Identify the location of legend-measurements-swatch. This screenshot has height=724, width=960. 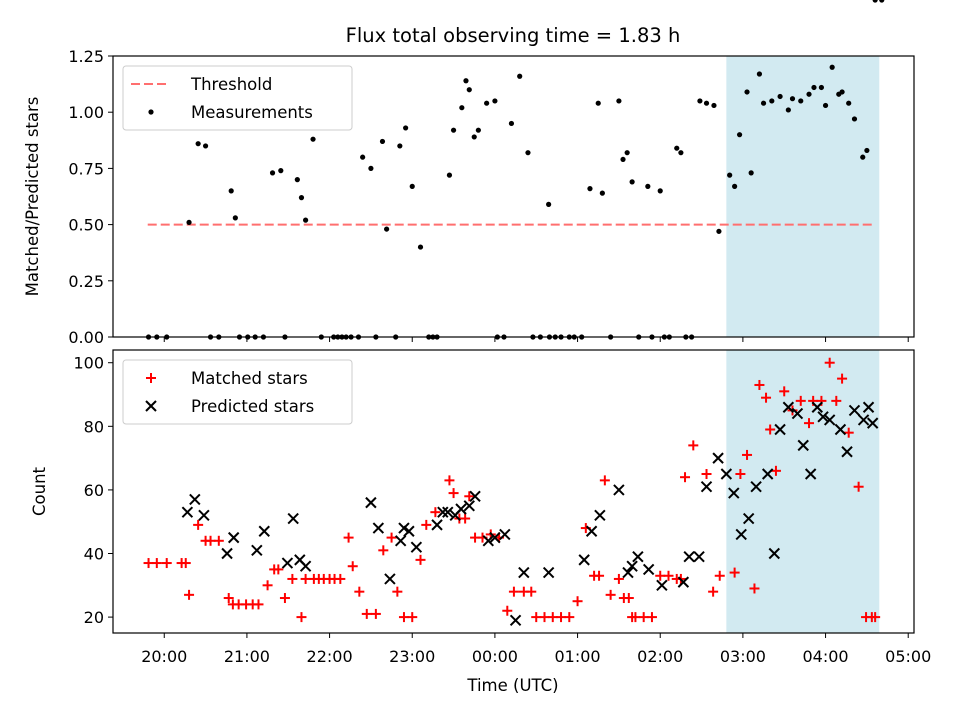
(151, 112).